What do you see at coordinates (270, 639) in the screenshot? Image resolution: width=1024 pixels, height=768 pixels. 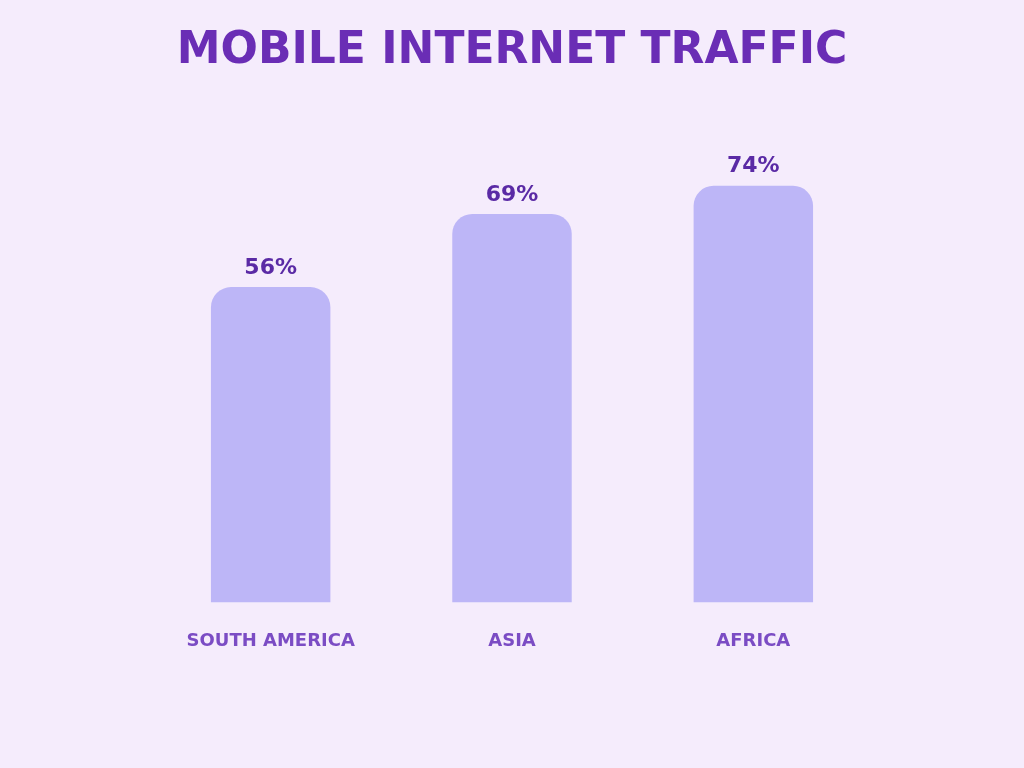 I see `x-tick-label: SOUTH AMERICA` at bounding box center [270, 639].